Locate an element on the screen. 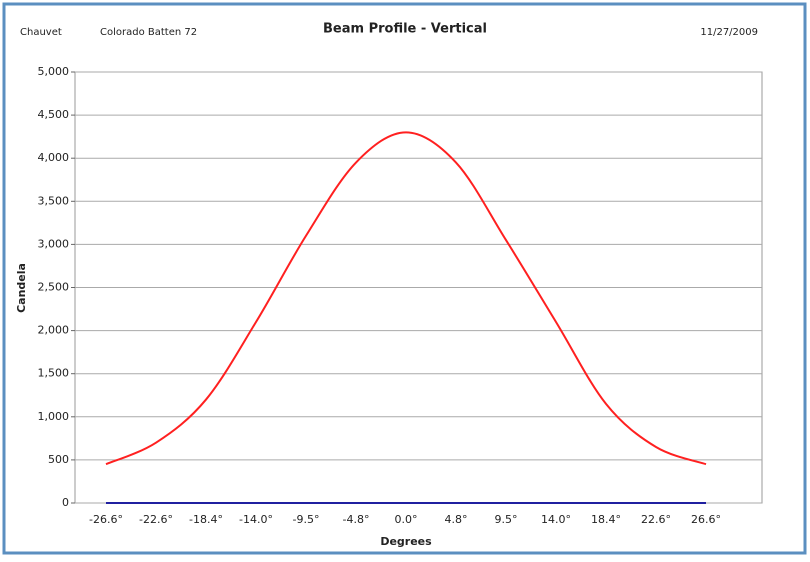 The image size is (810, 562). x-axis-label: Degrees is located at coordinates (406, 541).